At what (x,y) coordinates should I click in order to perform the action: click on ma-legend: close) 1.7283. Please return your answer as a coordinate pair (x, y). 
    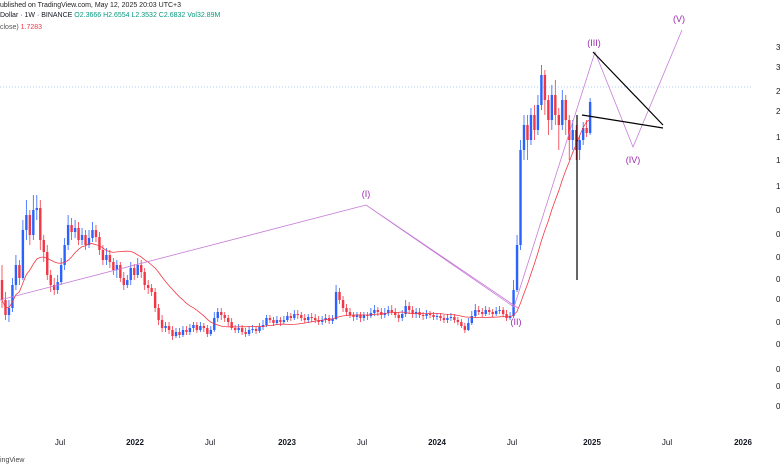
    Looking at the image, I should click on (21, 27).